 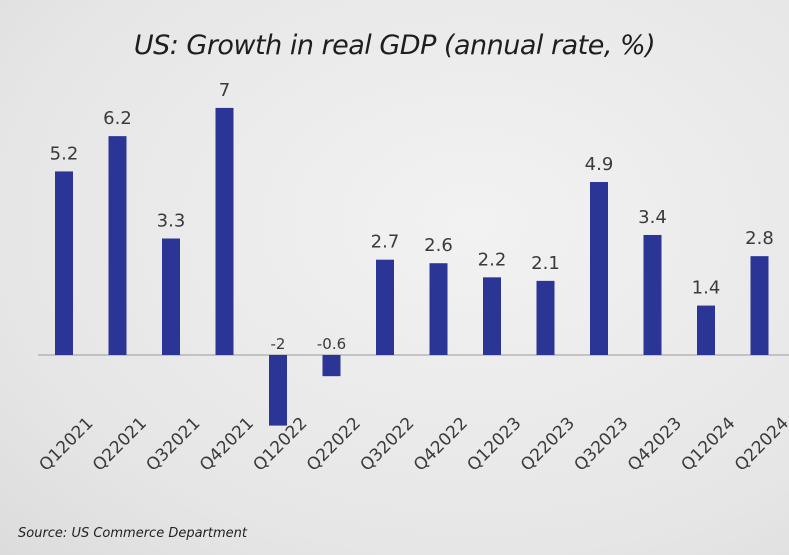 I want to click on data-label: -2, so click(x=278, y=344).